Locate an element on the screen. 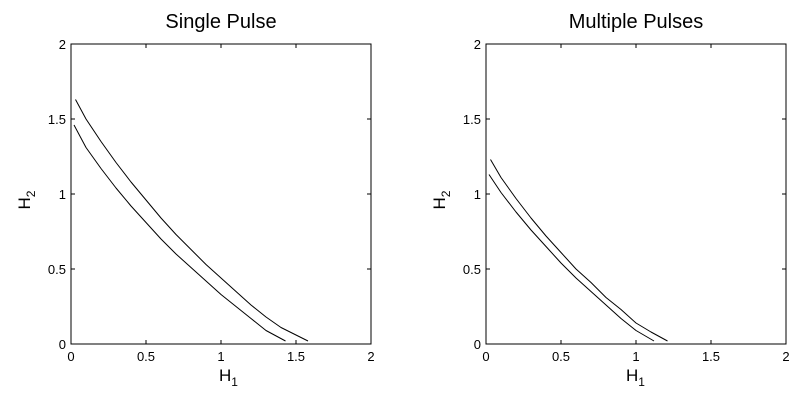 Image resolution: width=790 pixels, height=395 pixels. plot-title: Single Pulse is located at coordinates (220, 22).